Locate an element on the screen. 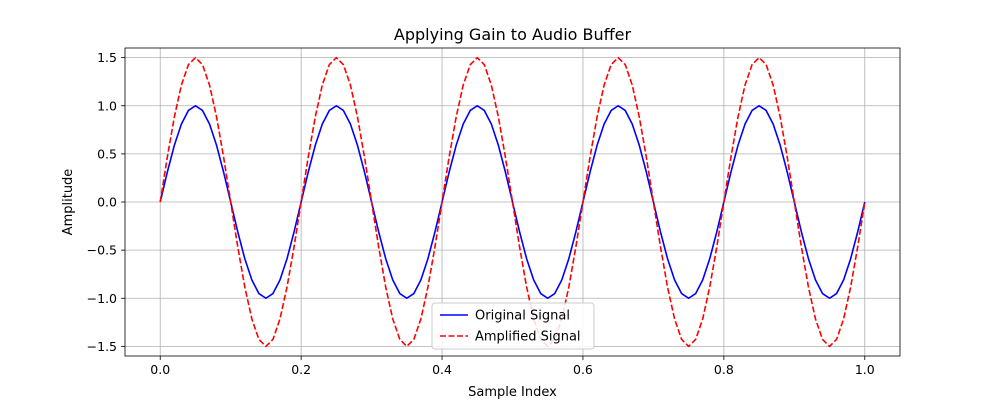  legend-label: Original Signal is located at coordinates (522, 316).